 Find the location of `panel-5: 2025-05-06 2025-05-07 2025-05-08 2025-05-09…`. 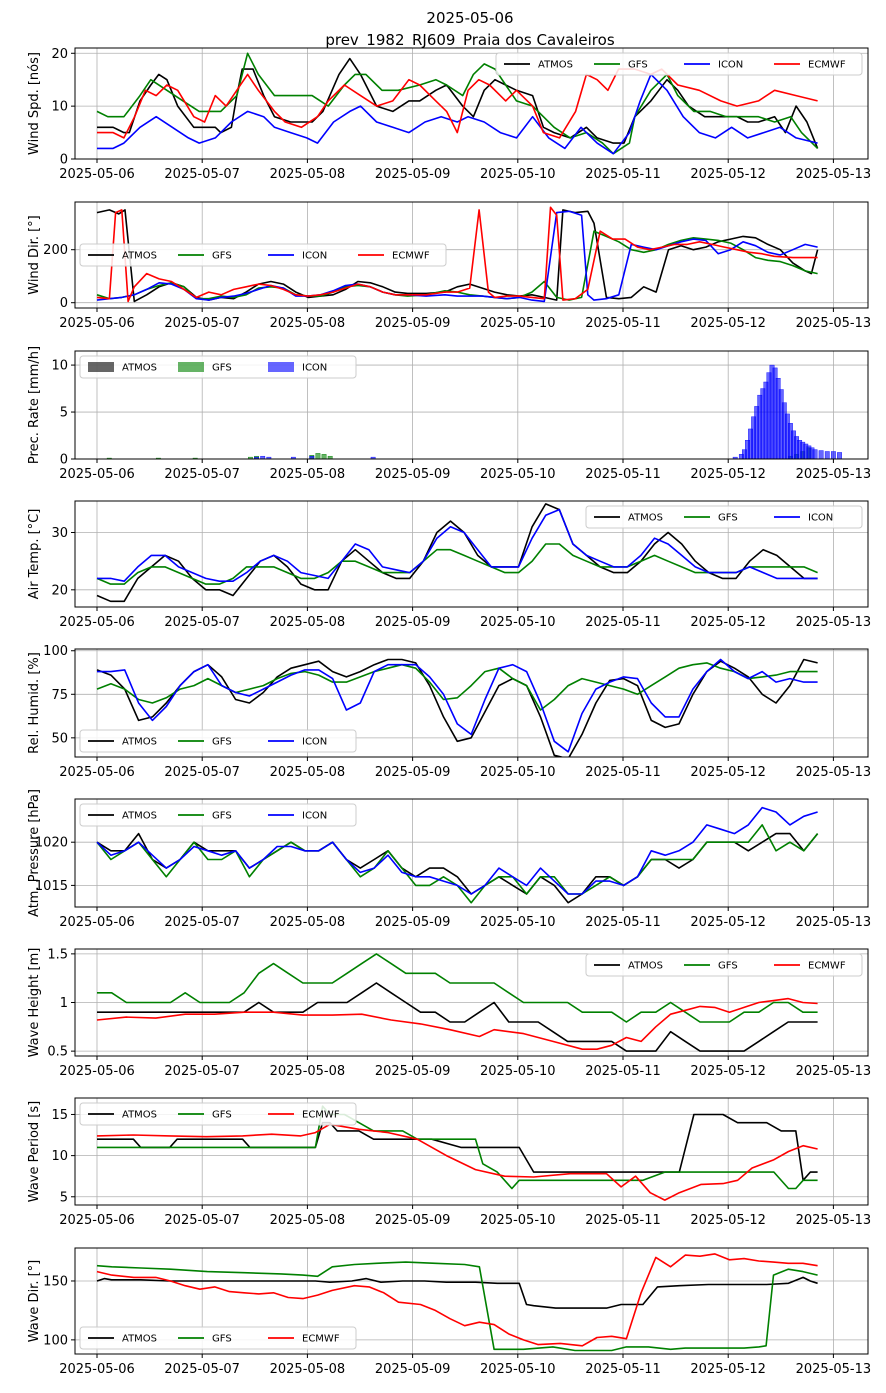

panel-5: 2025-05-06 2025-05-07 2025-05-08 2025-05-09… is located at coordinates (449, 712).